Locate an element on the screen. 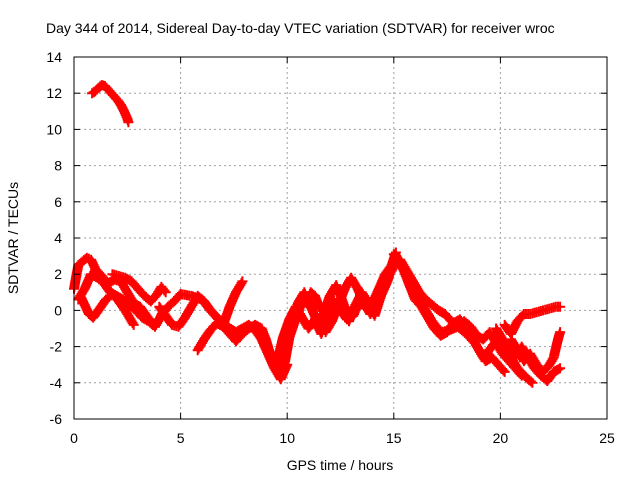 Image resolution: width=640 pixels, height=480 pixels. series-track-c is located at coordinates (107, 309).